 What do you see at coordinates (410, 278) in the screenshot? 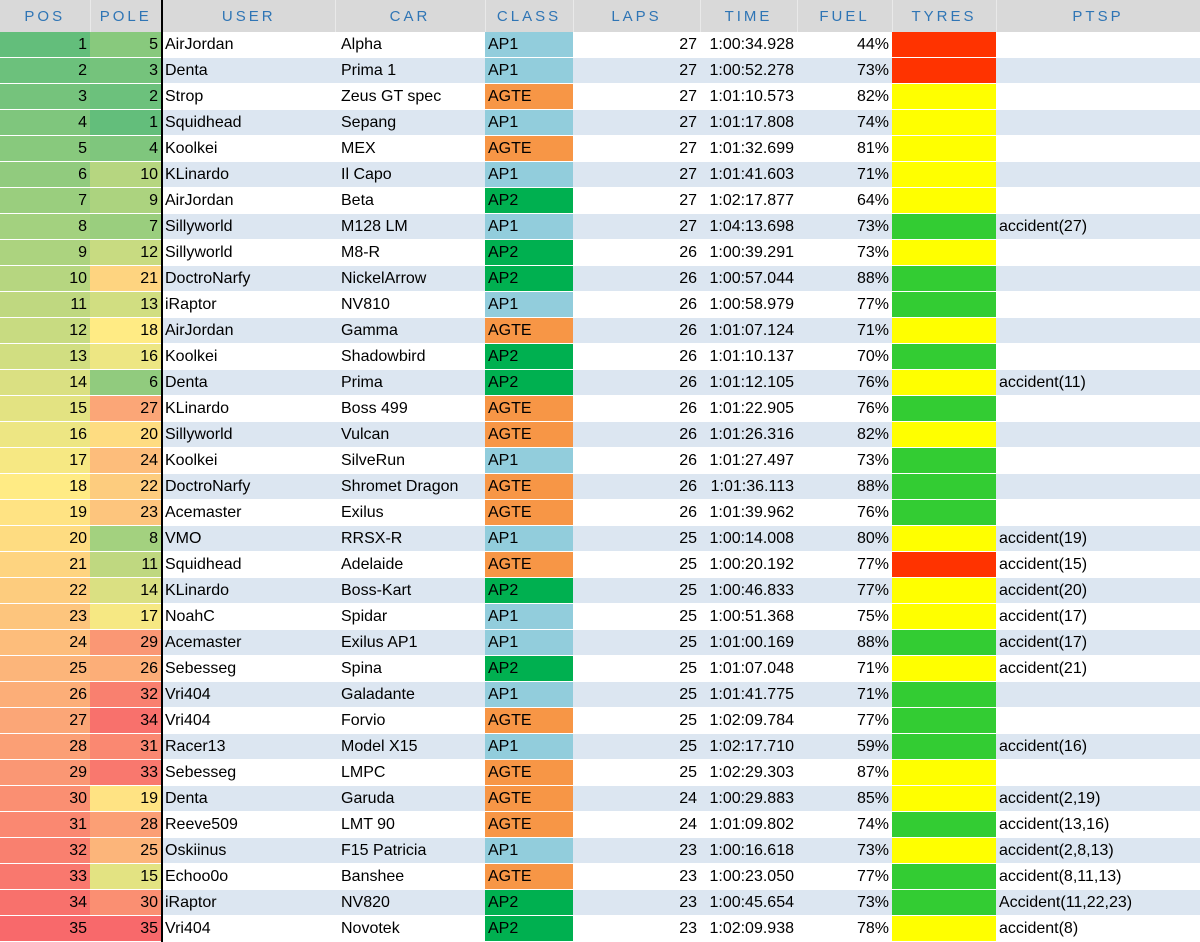
I see `car-cell: NickelArrow` at bounding box center [410, 278].